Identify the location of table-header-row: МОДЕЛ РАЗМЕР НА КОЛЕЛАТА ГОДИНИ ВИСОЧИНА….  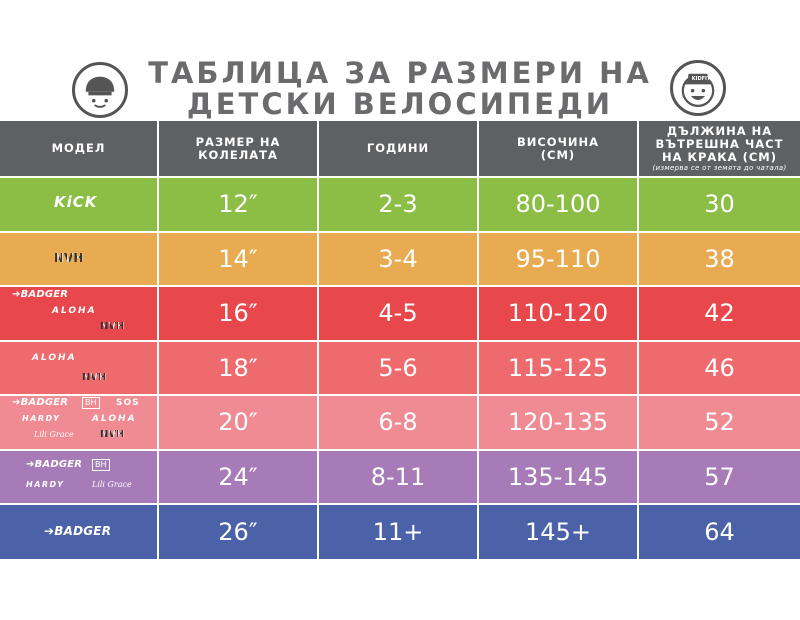
(400, 149).